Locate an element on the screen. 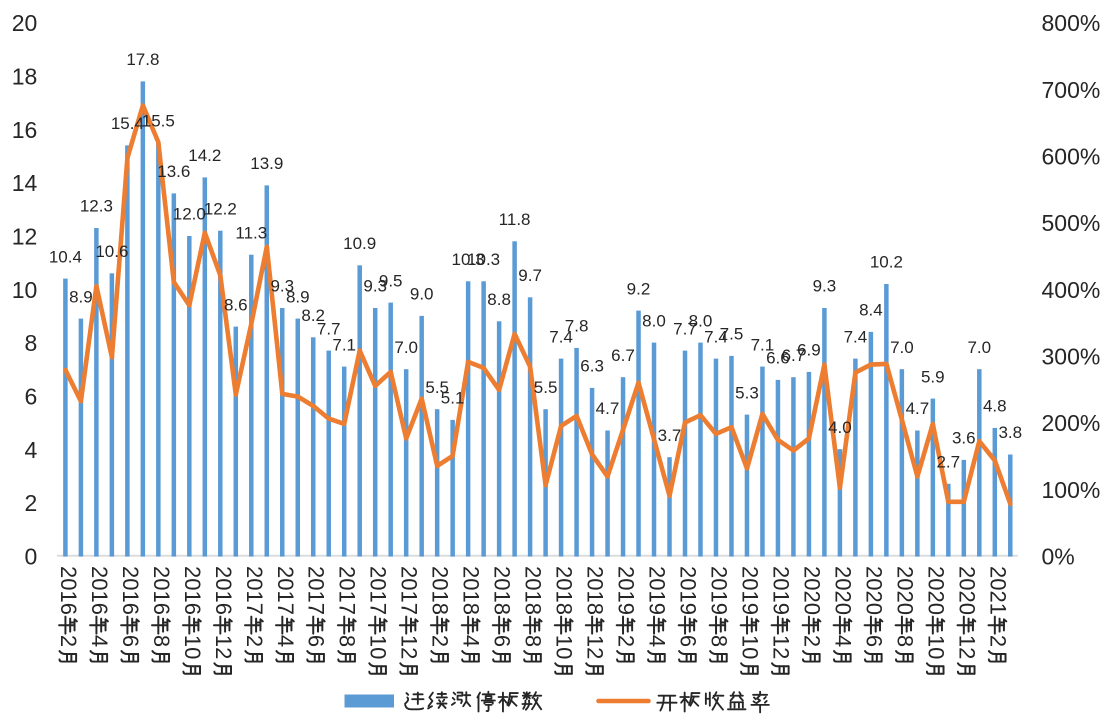 The width and height of the screenshot is (1113, 728). svg-text: 10.3 is located at coordinates (468, 259).